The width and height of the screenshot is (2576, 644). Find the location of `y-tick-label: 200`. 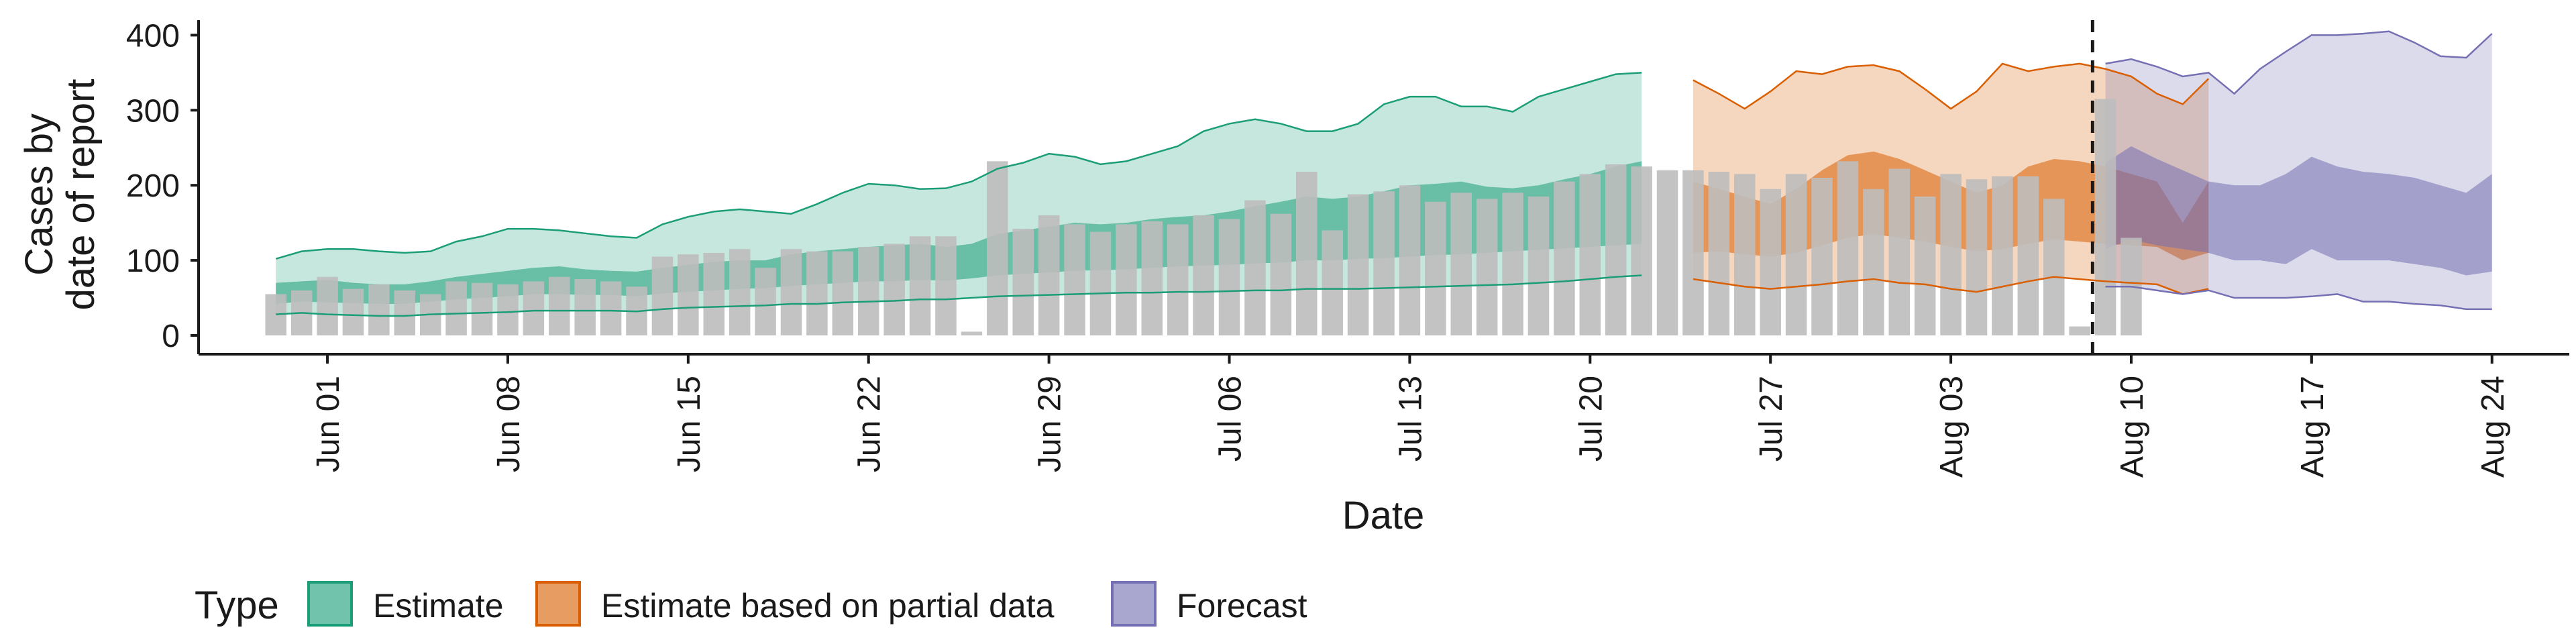

y-tick-label: 200 is located at coordinates (153, 186).